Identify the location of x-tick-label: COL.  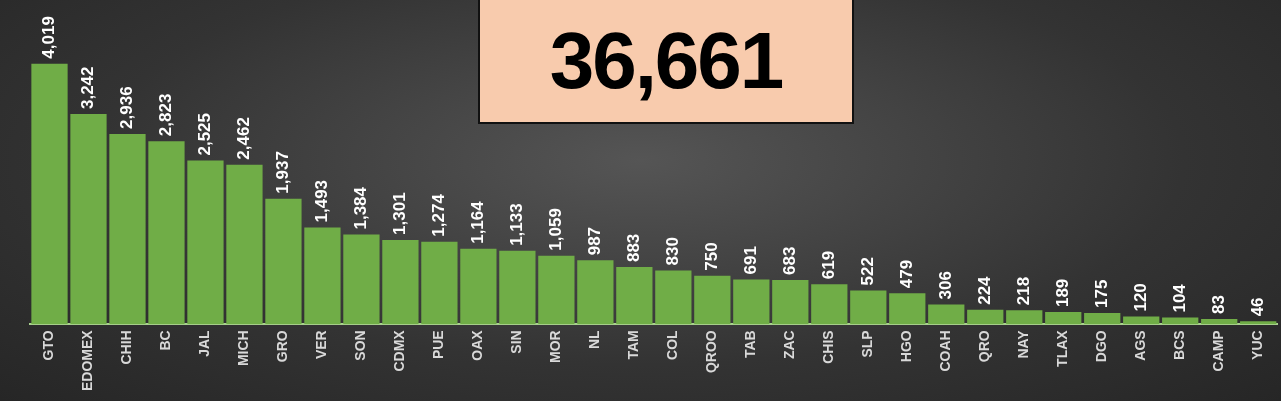
(672, 344).